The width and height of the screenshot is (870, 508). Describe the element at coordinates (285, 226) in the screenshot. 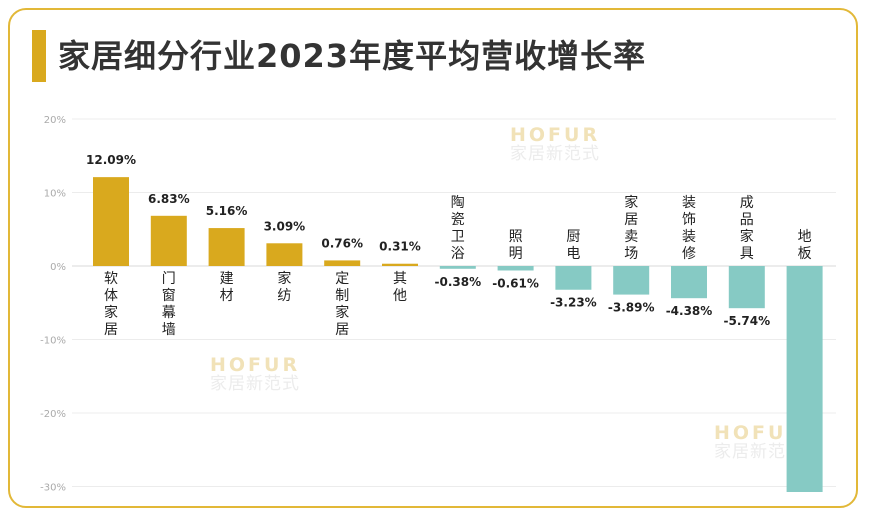

I see `data-label: 3.09%` at that location.